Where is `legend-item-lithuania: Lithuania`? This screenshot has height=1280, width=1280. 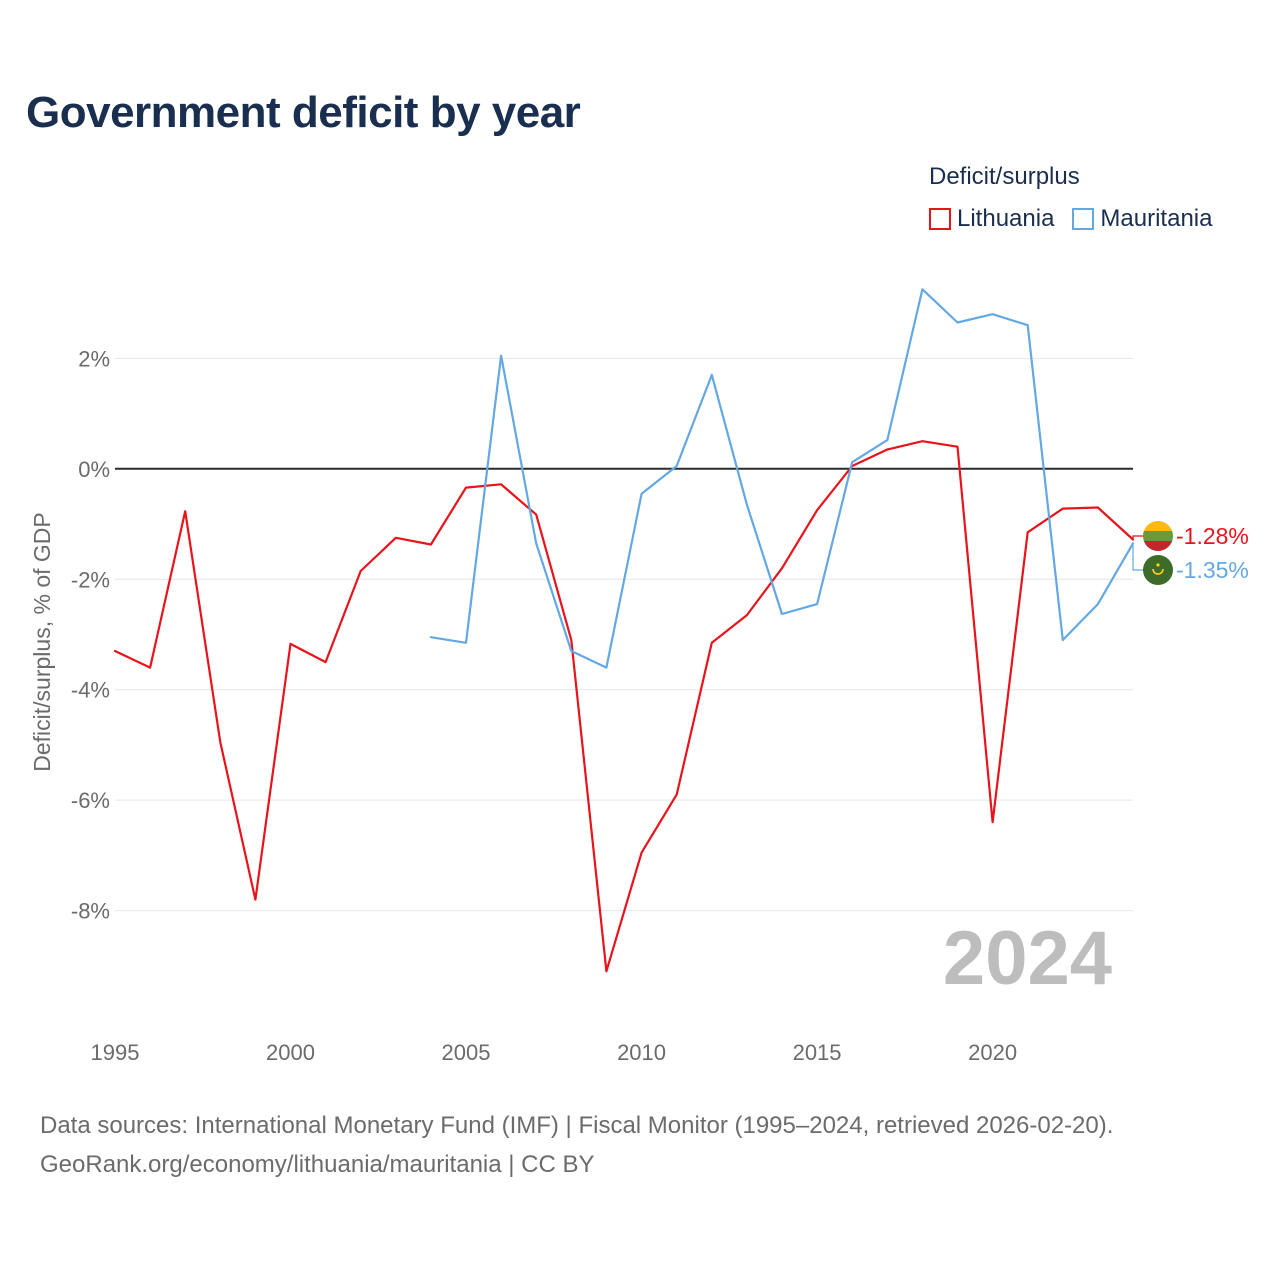
legend-item-lithuania: Lithuania is located at coordinates (991, 219).